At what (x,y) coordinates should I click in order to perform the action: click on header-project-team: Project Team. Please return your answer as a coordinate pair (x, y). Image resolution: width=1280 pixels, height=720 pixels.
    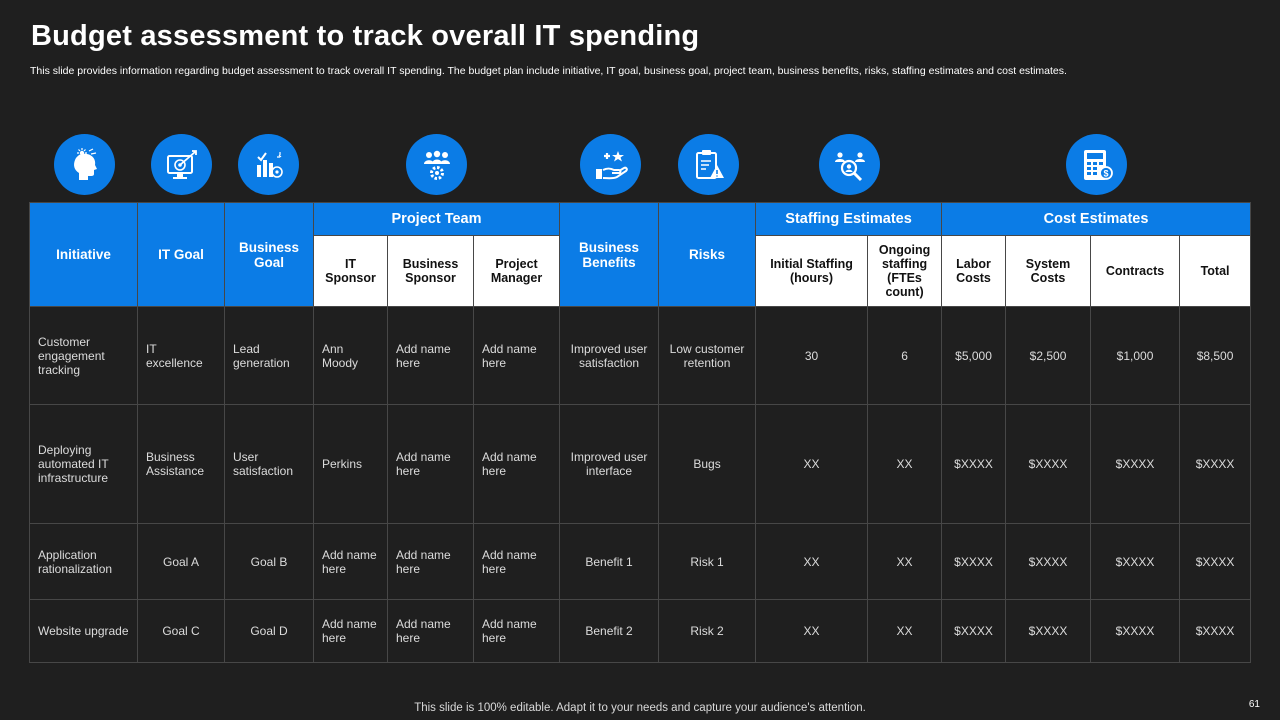
    Looking at the image, I should click on (436, 219).